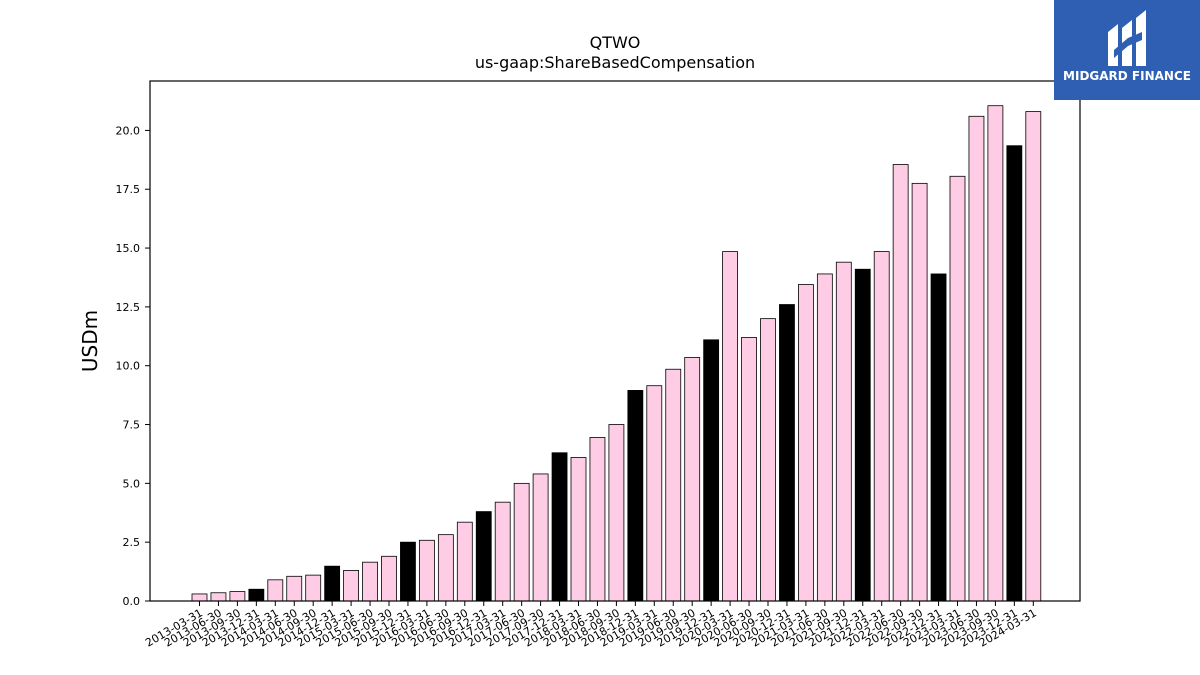  I want to click on brand-logo: MIDGARD FINANCE, so click(1127, 50).